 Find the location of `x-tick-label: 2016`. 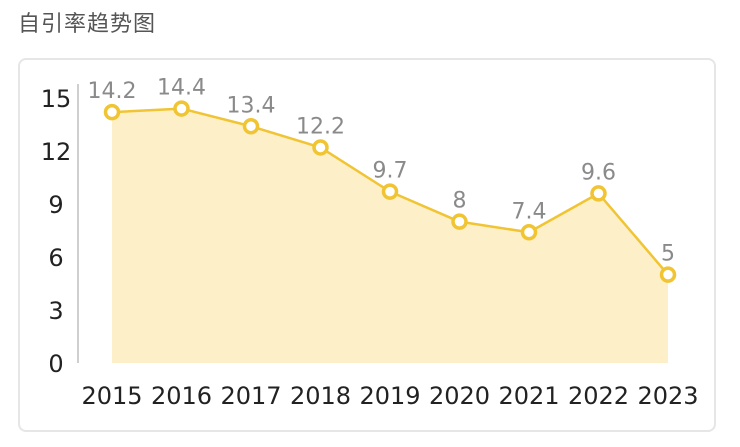

x-tick-label: 2016 is located at coordinates (181, 396).